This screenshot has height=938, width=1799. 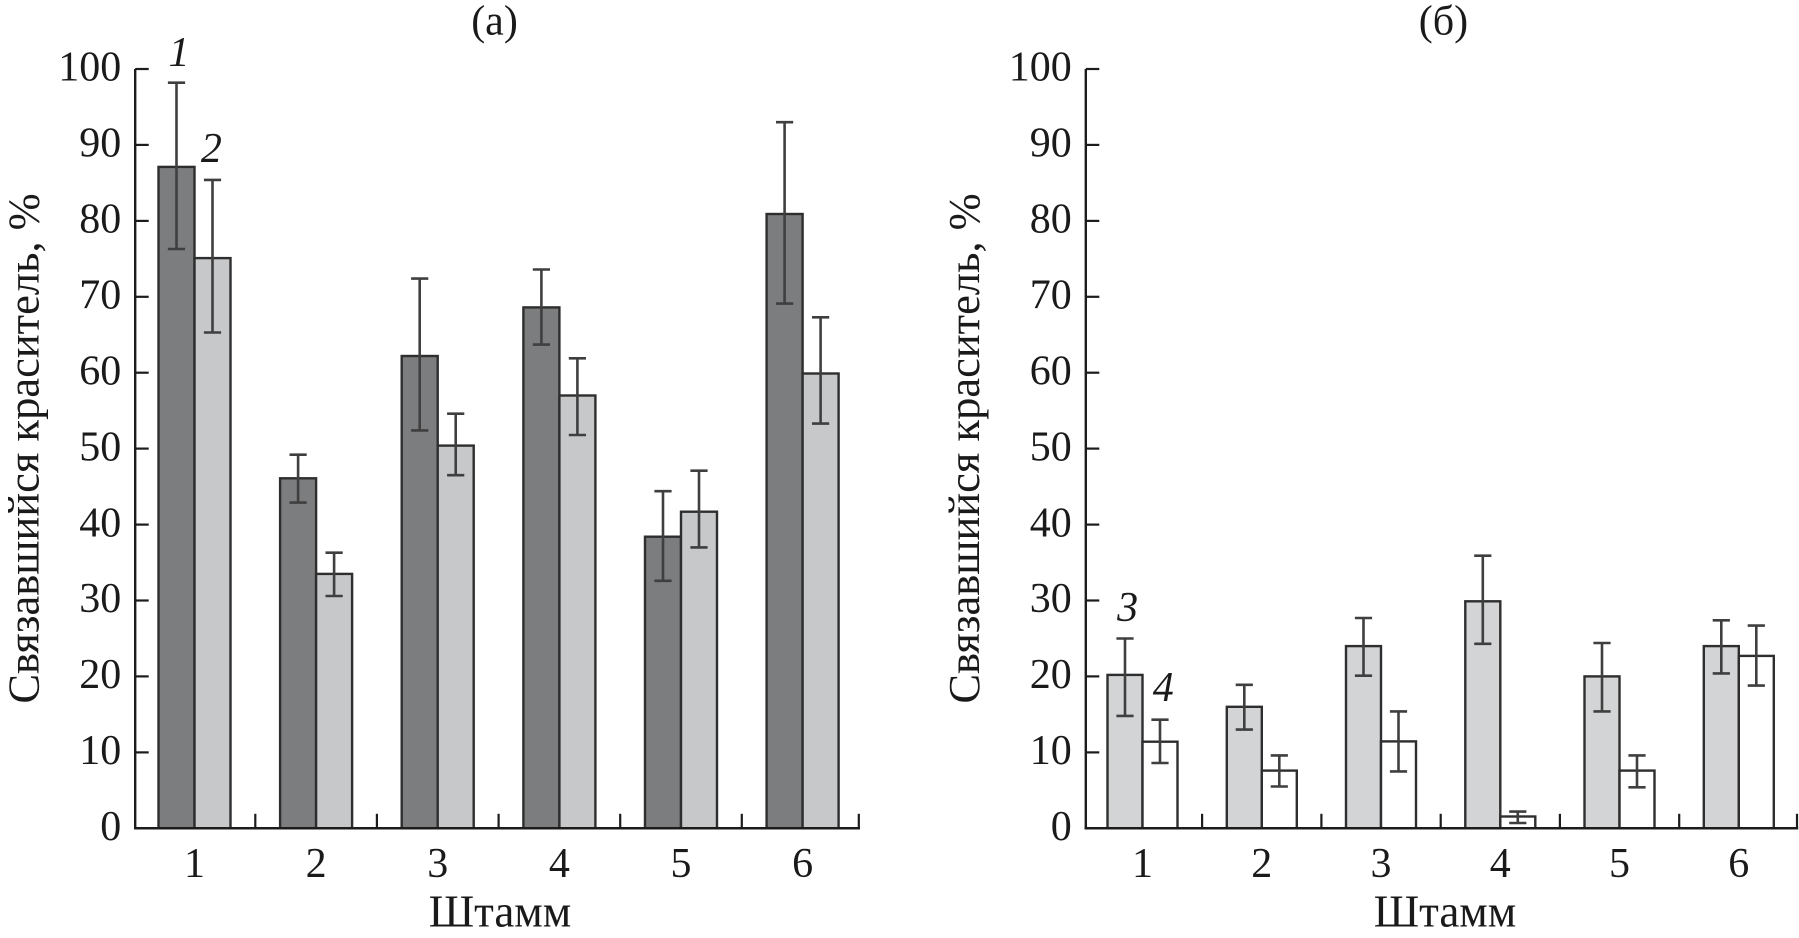 I want to click on svg-text: (а), so click(x=494, y=22).